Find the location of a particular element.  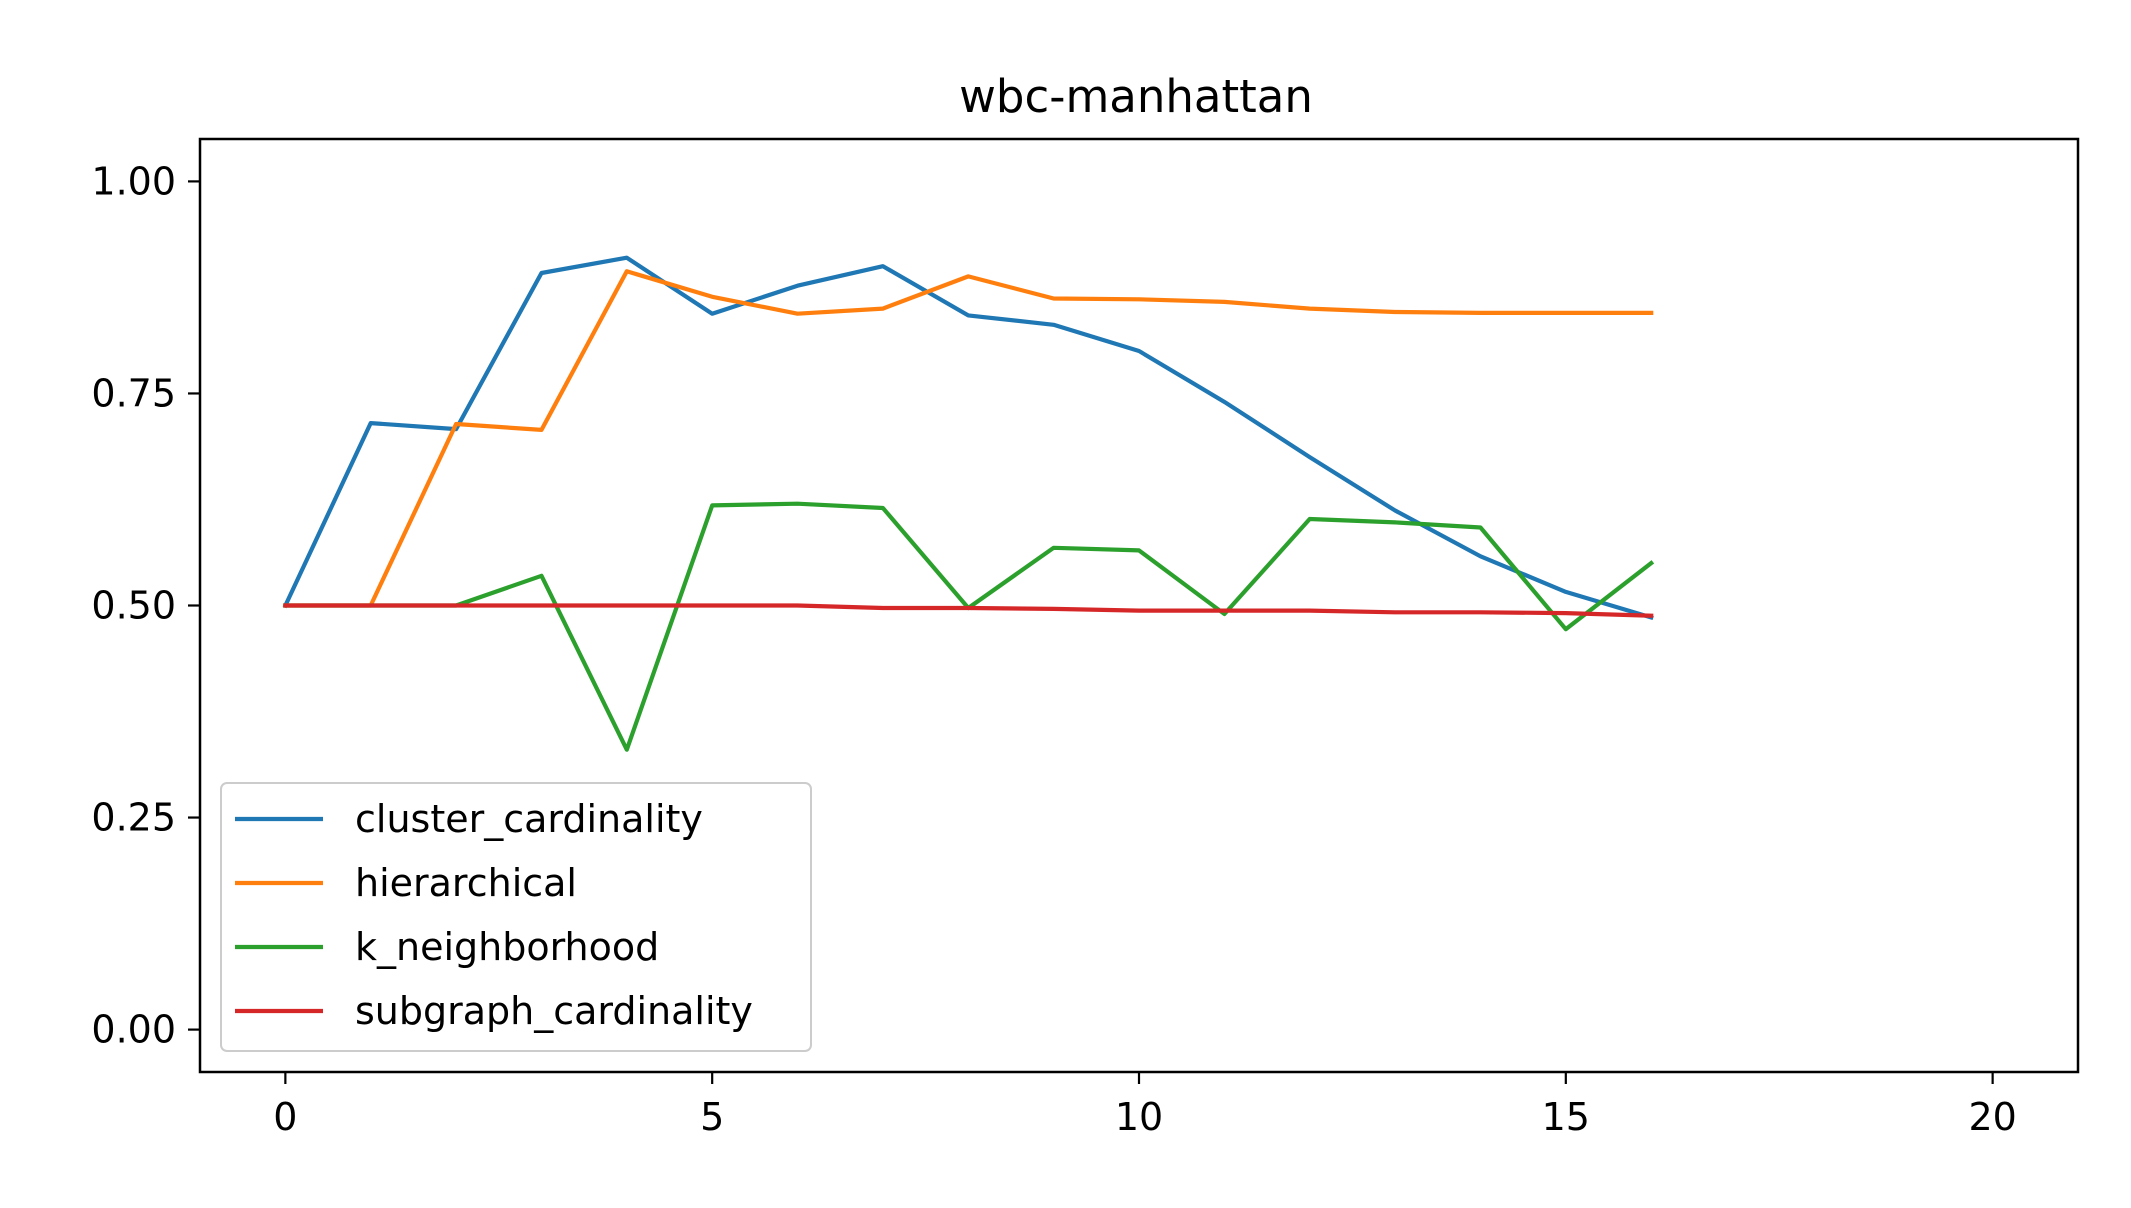

x-tick-label: 0 is located at coordinates (285, 1117).